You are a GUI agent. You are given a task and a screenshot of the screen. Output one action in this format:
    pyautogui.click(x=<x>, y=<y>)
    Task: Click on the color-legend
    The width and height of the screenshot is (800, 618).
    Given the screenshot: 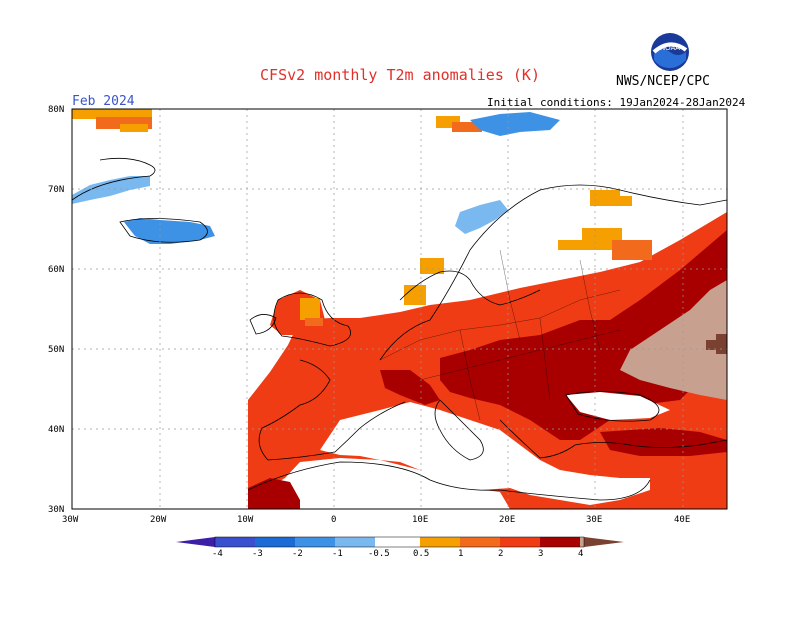 What is the action you would take?
    pyautogui.click(x=400, y=542)
    